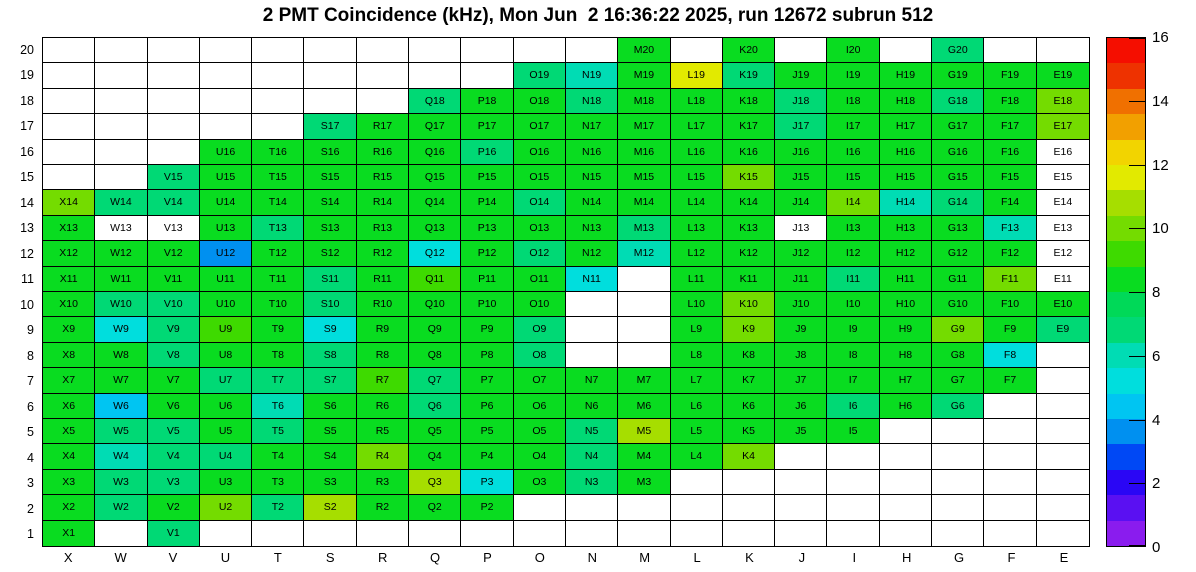 The image size is (1196, 572). Describe the element at coordinates (226, 508) in the screenshot. I see `cell-U2: U2` at that location.